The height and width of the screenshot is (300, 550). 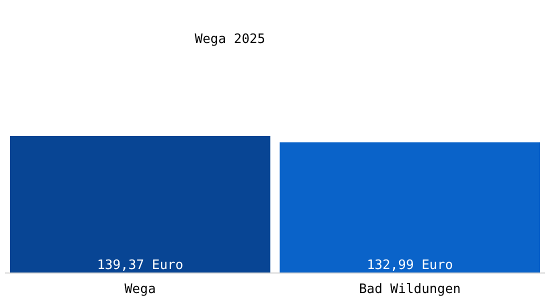 What do you see at coordinates (140, 289) in the screenshot?
I see `x-tick-label: Wega` at bounding box center [140, 289].